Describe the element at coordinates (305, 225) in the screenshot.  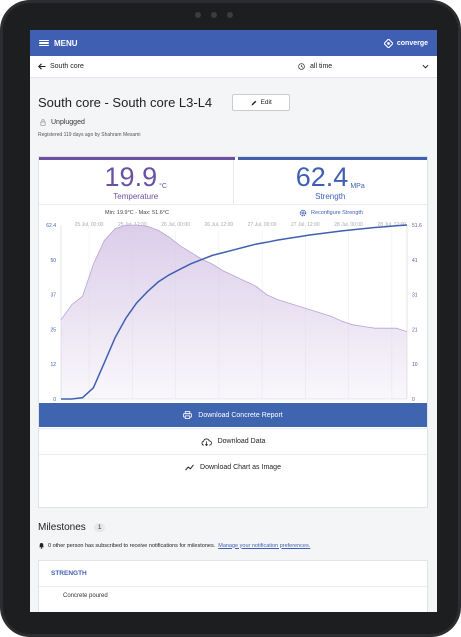
I see `x-tick-label: 27 Jul, 12:00` at that location.